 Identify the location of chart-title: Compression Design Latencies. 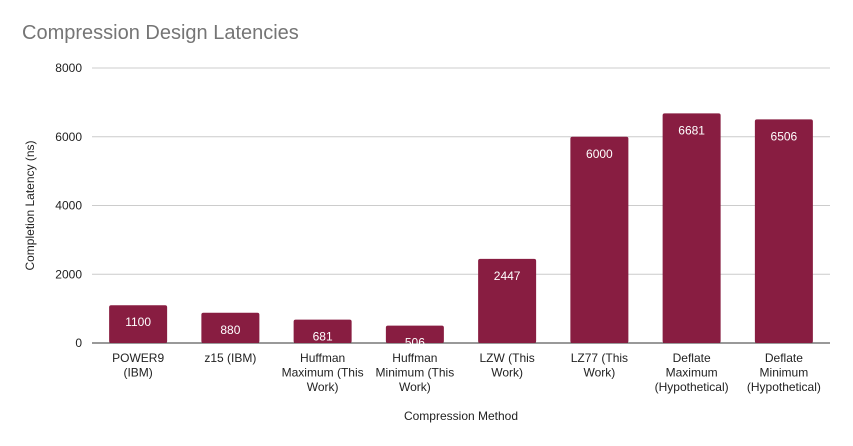
(160, 33).